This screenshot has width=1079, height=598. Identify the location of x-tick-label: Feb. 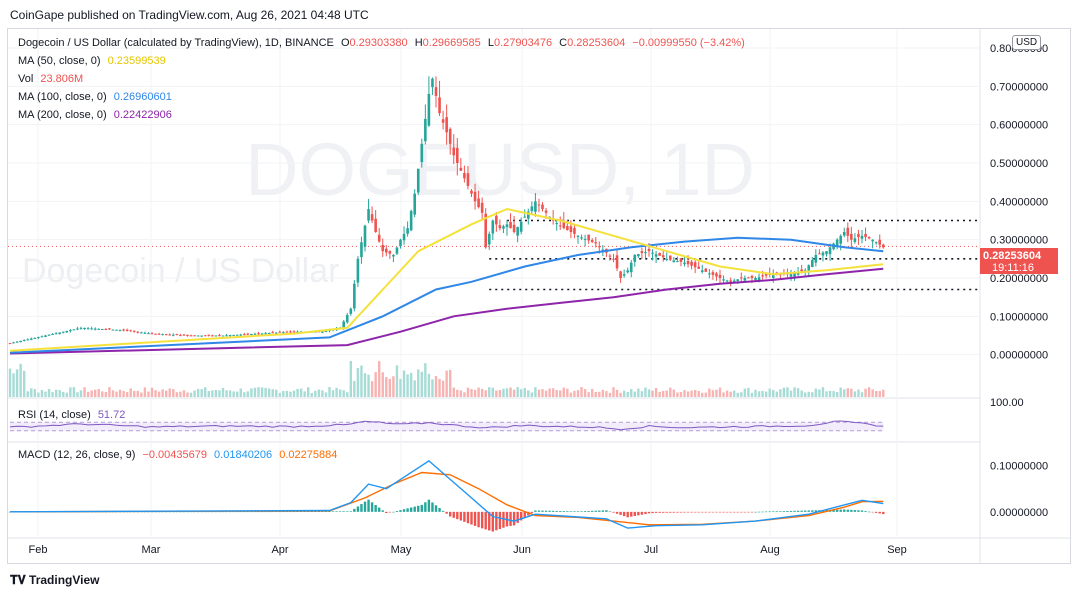
(38, 550).